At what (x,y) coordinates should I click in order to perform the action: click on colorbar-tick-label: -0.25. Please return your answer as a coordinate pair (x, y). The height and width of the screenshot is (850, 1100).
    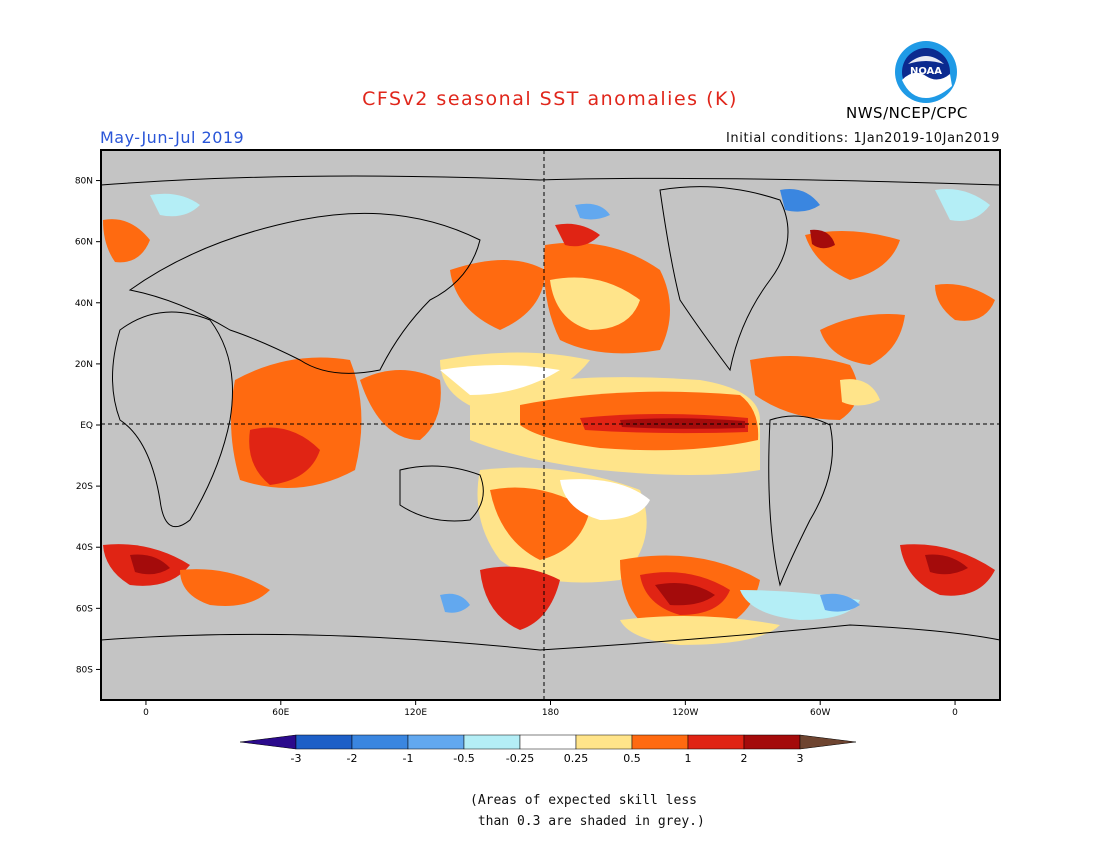
    Looking at the image, I should click on (520, 758).